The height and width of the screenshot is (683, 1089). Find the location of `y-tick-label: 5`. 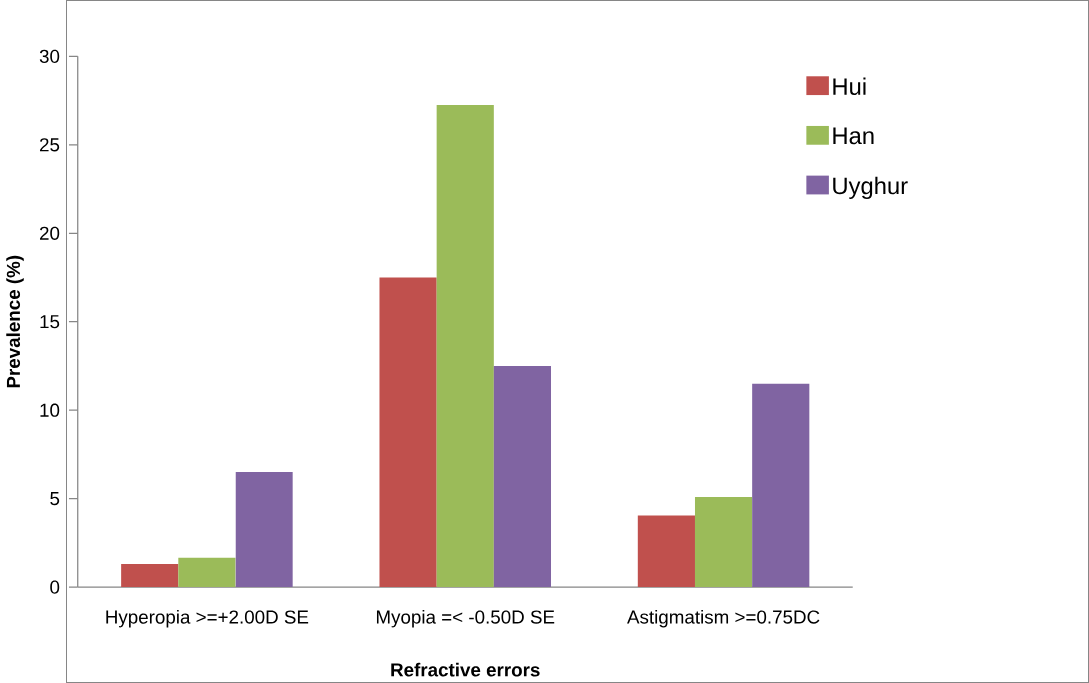

y-tick-label: 5 is located at coordinates (55, 499).